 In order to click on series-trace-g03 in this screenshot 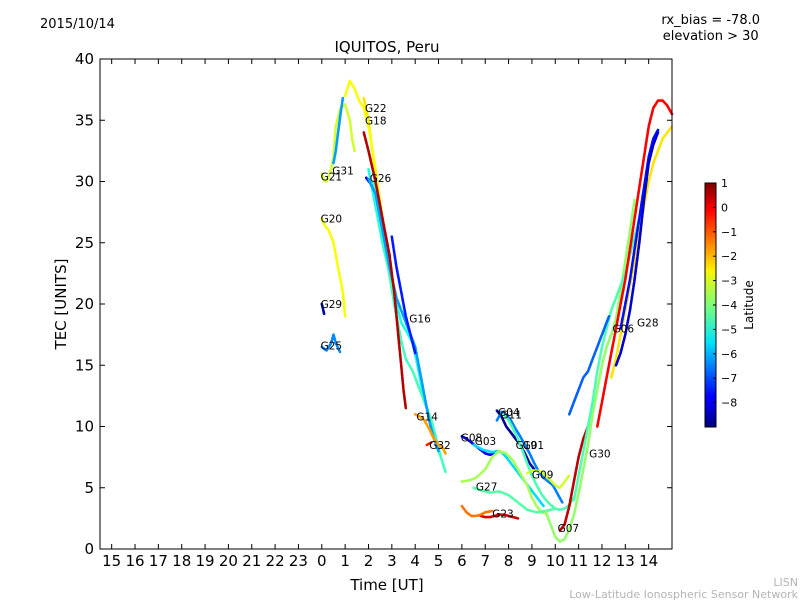, I will do `click(508, 475)`.